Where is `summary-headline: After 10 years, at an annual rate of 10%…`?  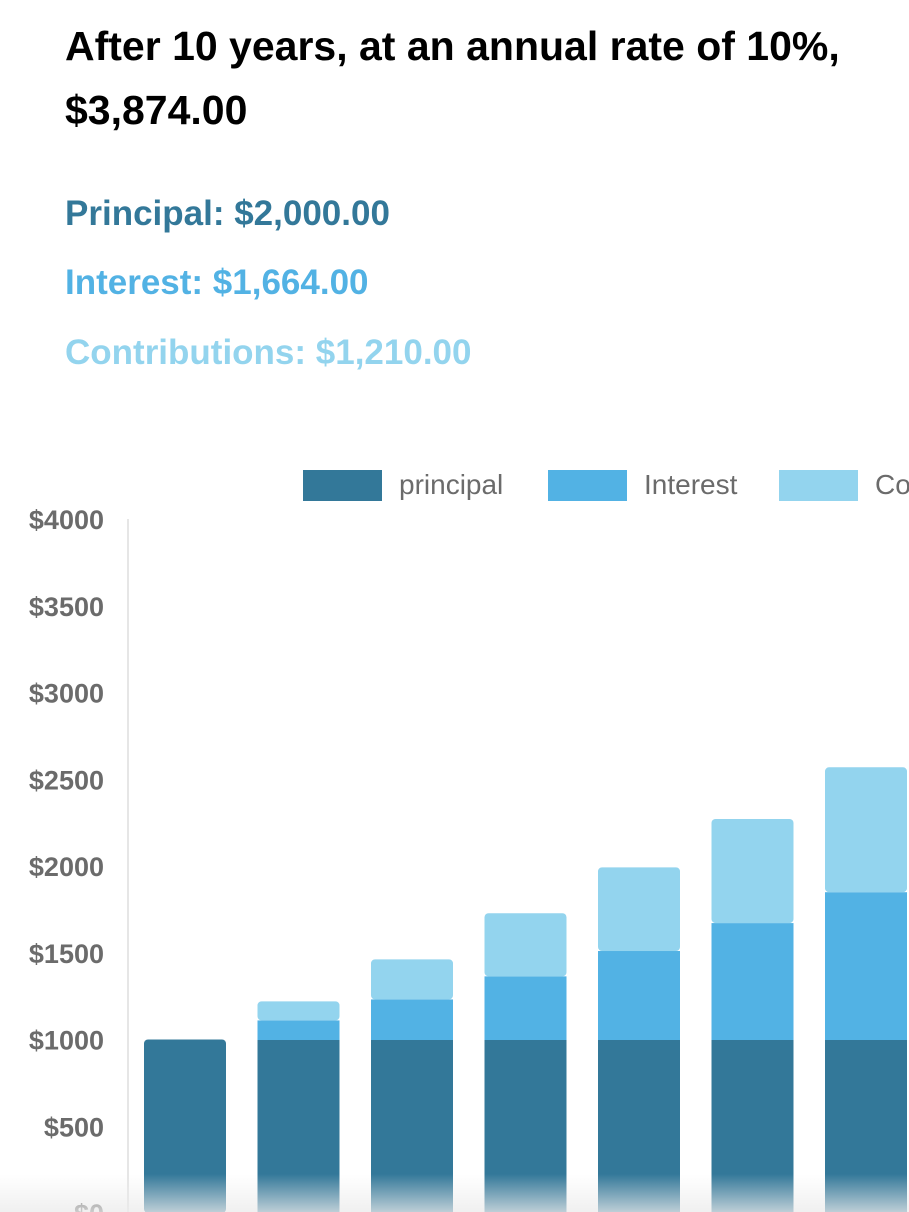 summary-headline: After 10 years, at an annual rate of 10%… is located at coordinates (452, 78).